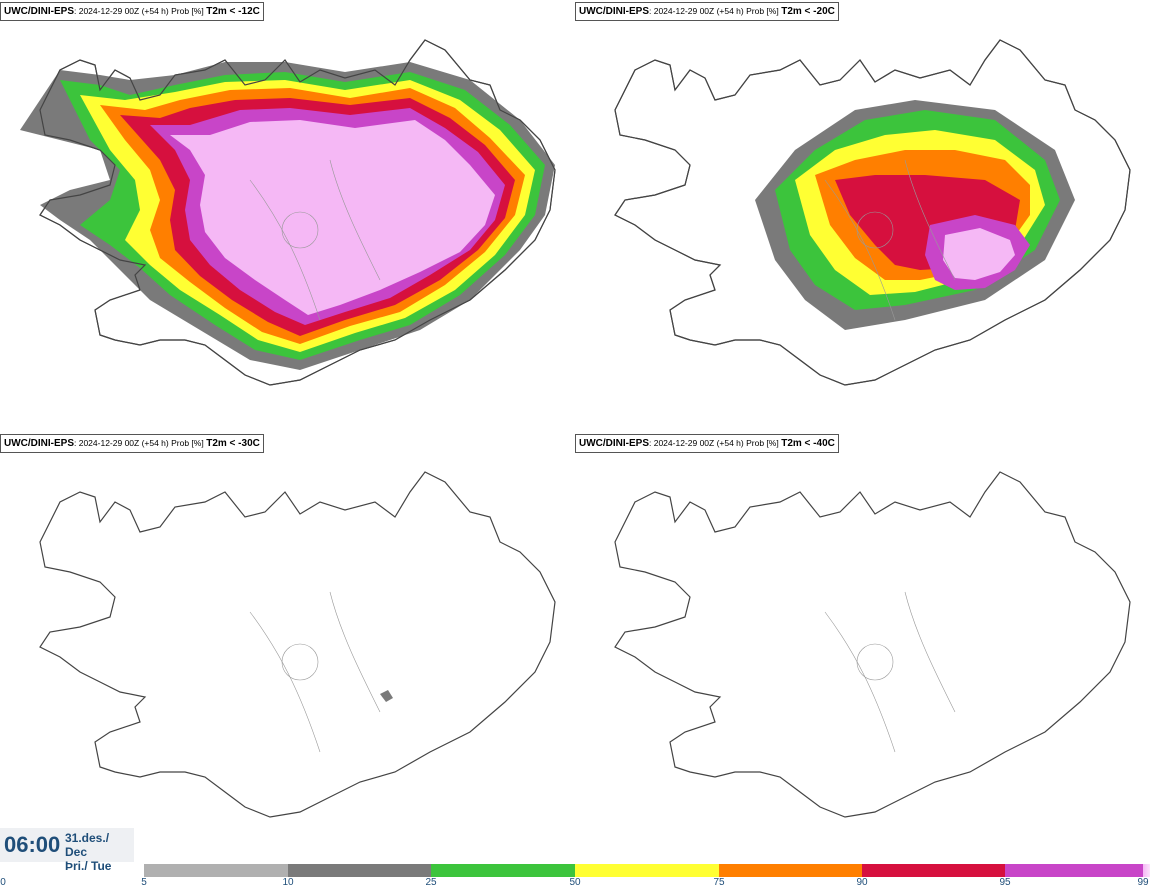  What do you see at coordinates (808, 11) in the screenshot?
I see `threshold-label: T2m < -20C` at bounding box center [808, 11].